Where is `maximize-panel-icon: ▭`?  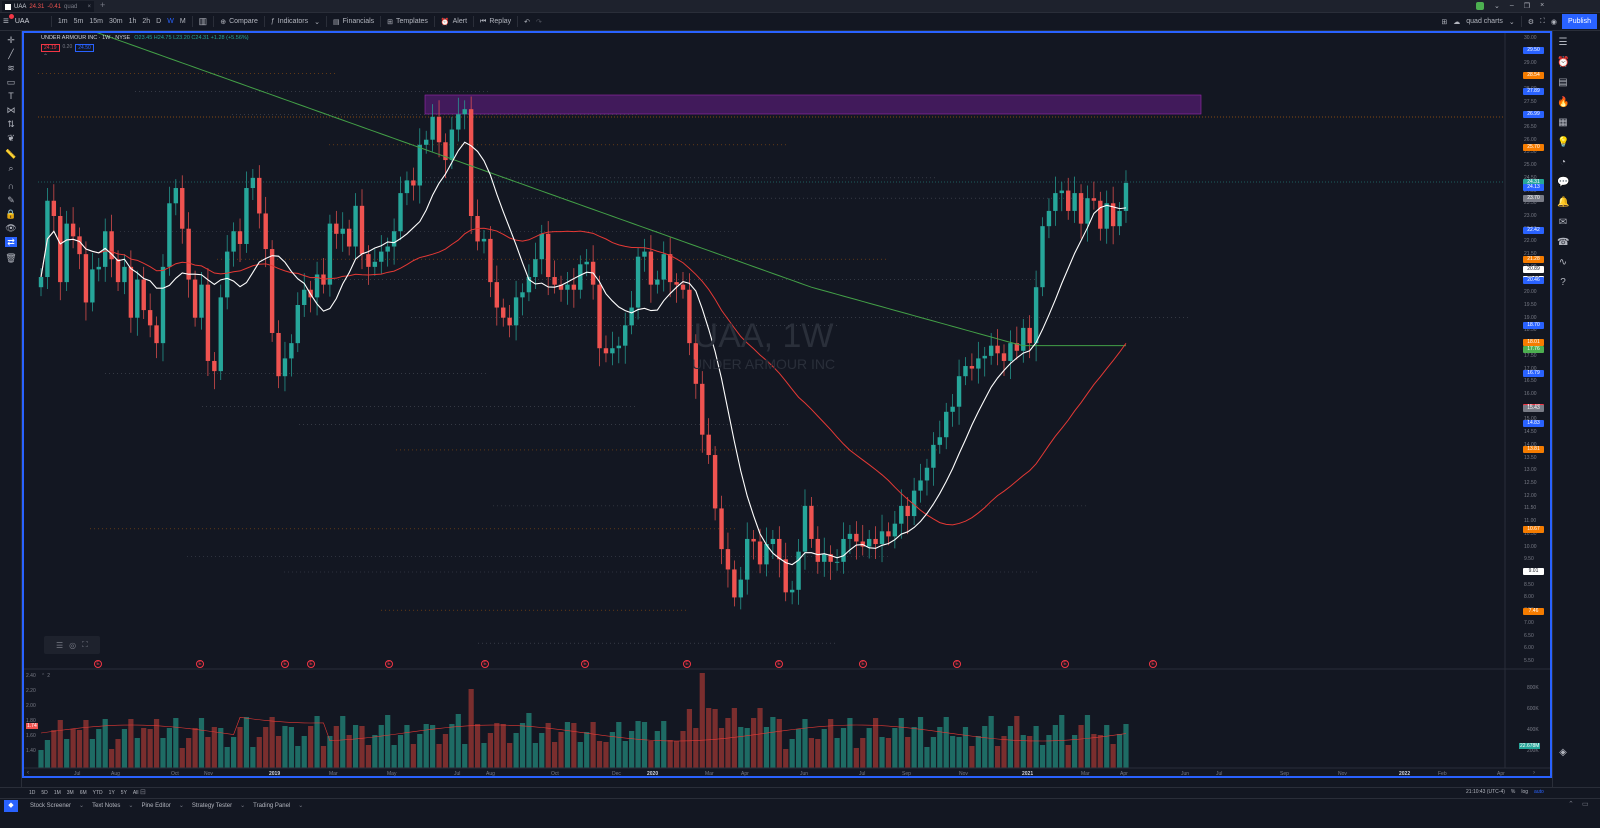
maximize-panel-icon: ▭ is located at coordinates (1585, 804).